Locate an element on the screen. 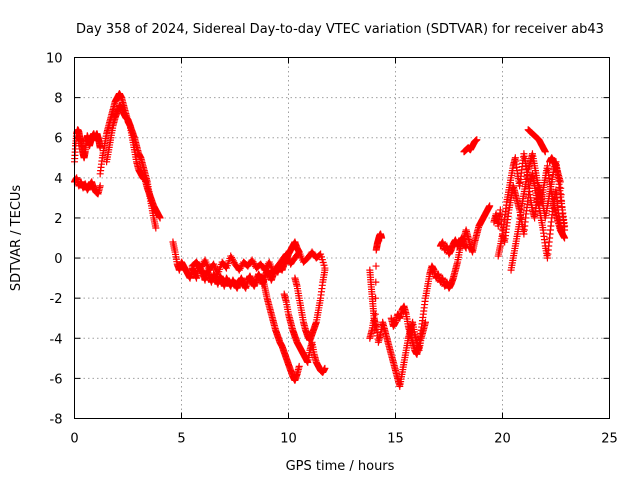 This screenshot has width=640, height=480. y-tick-label: 2 is located at coordinates (58, 219).